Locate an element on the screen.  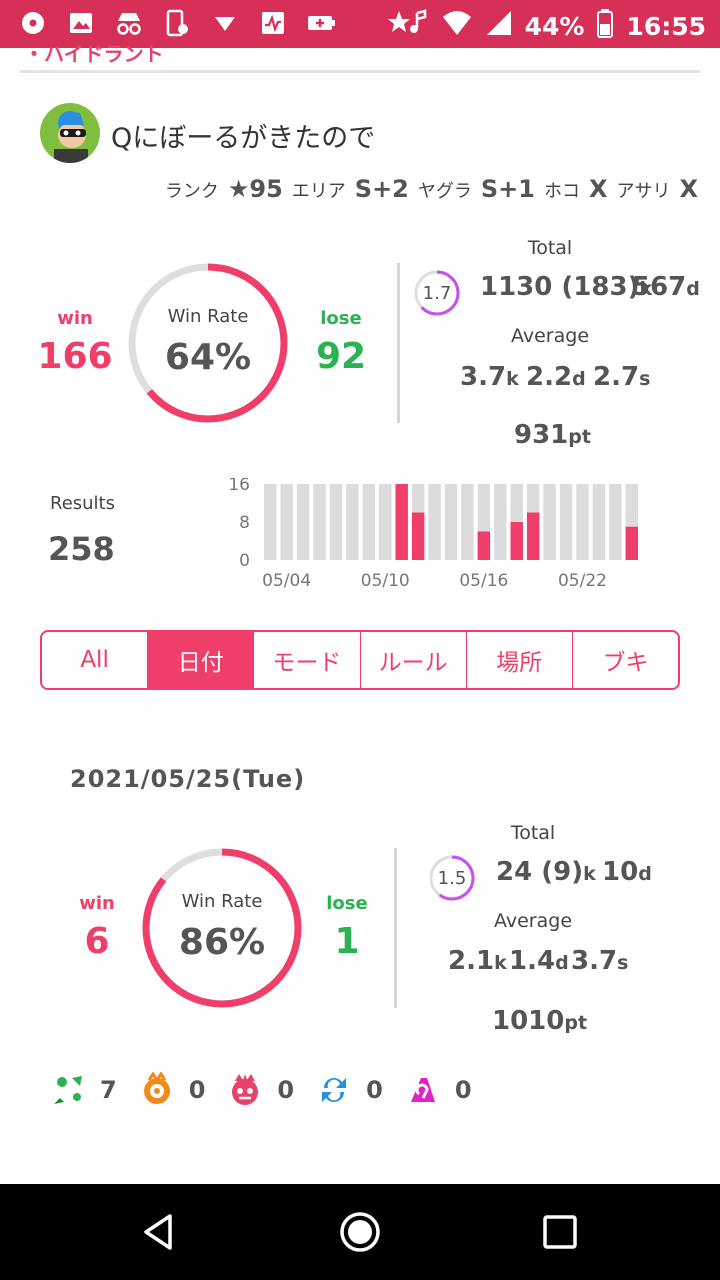
mode-count-tower-control: 0 is located at coordinates (349, 1090).